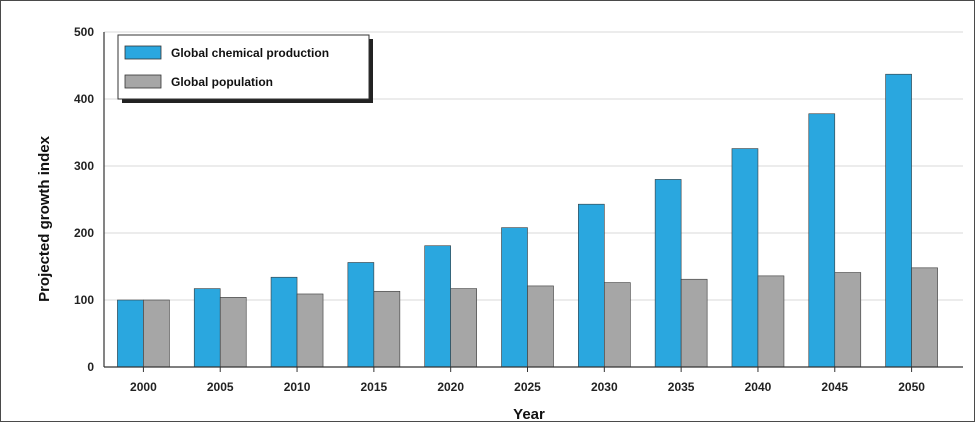 This screenshot has width=975, height=423. Describe the element at coordinates (84, 300) in the screenshot. I see `y-tick-label: 100` at that location.